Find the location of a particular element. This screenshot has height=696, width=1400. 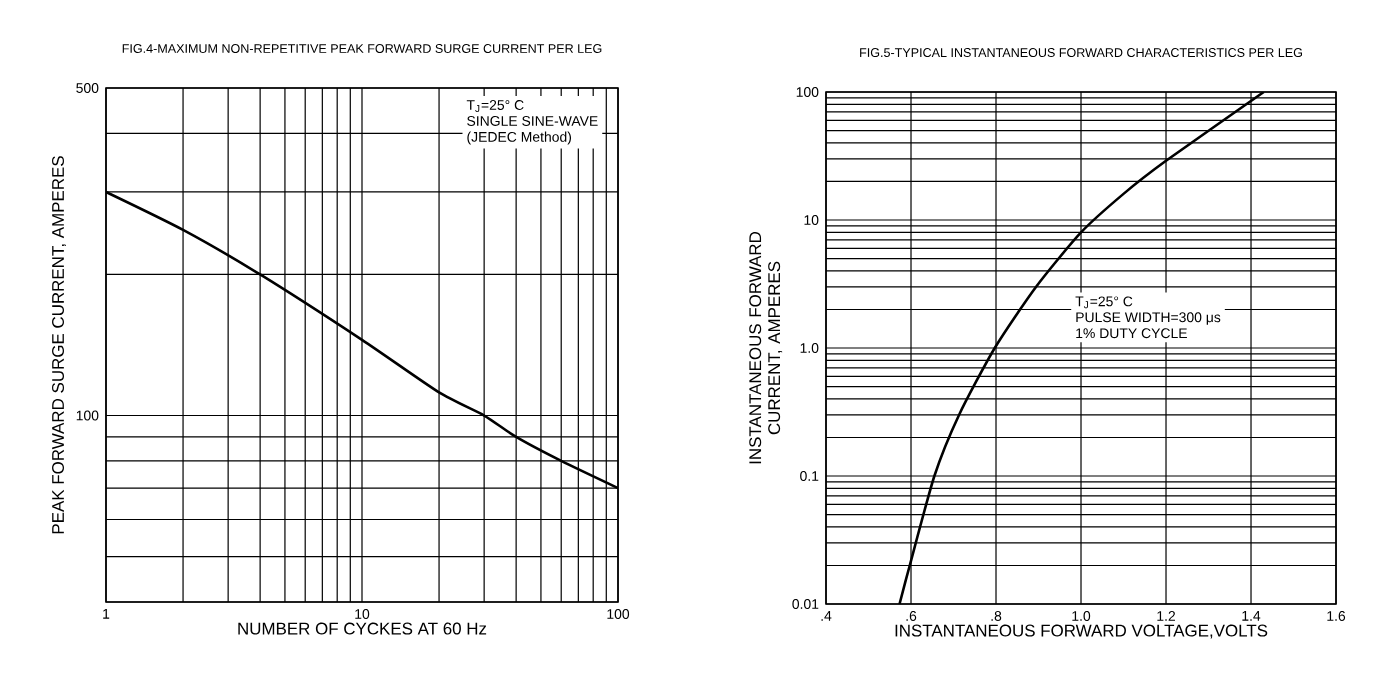

x-axis-title: INSTANTANEOUS FORWARD VOLTAGE,VOLTS is located at coordinates (1081, 631).